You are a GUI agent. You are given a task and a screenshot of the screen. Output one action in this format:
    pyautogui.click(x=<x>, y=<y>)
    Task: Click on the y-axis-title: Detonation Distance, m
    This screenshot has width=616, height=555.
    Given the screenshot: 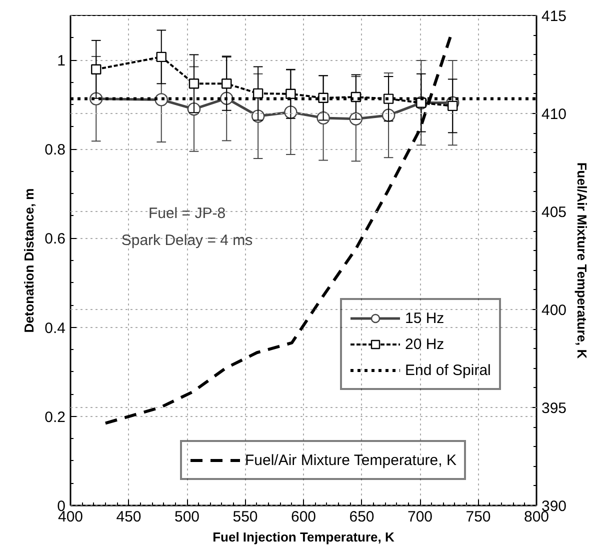 What is the action you would take?
    pyautogui.click(x=29, y=260)
    